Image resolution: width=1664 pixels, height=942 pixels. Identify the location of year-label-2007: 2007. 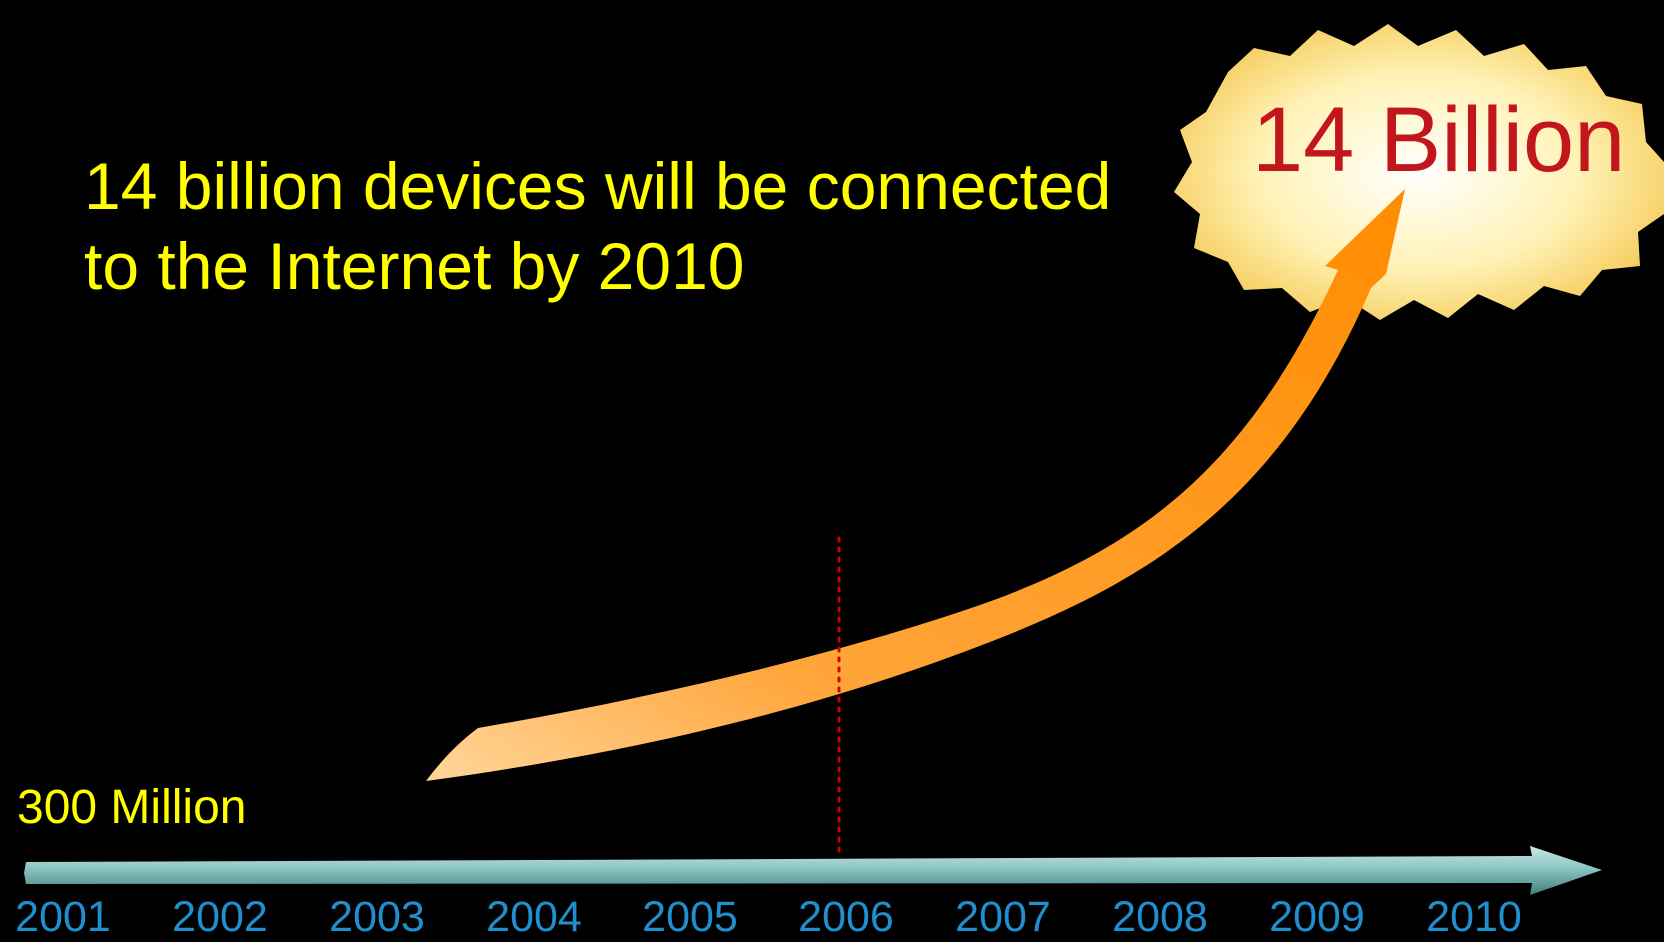
(1003, 917).